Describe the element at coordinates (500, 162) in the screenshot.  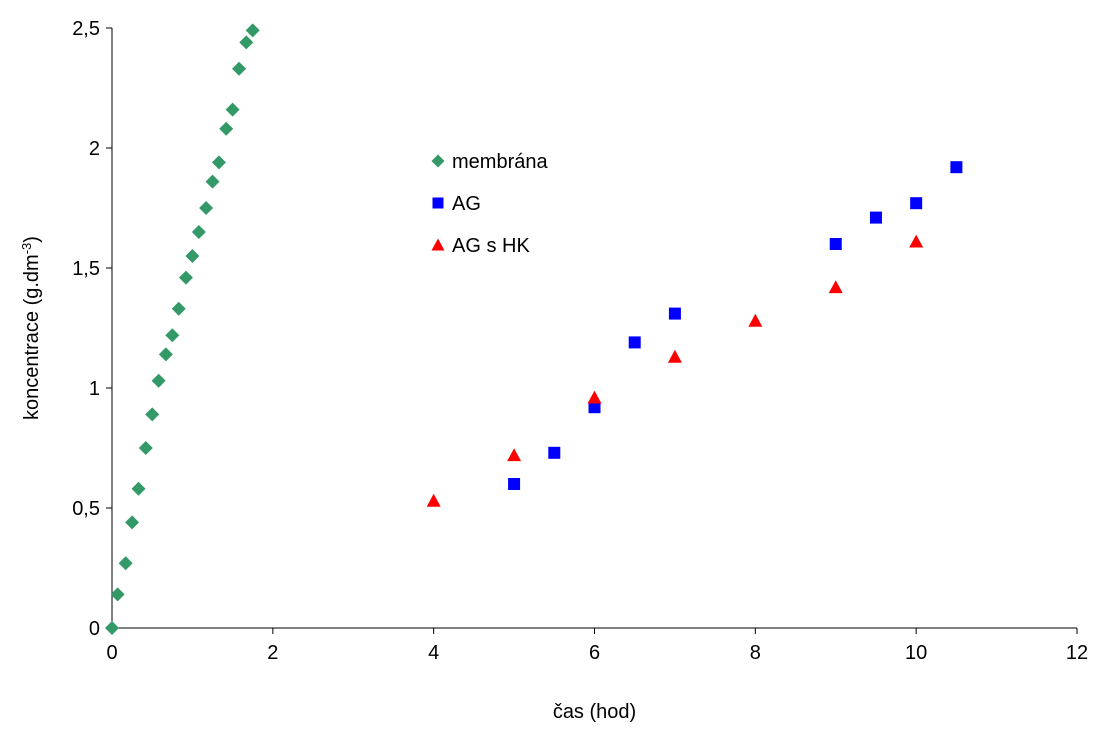
I see `legend-label: membrána` at that location.